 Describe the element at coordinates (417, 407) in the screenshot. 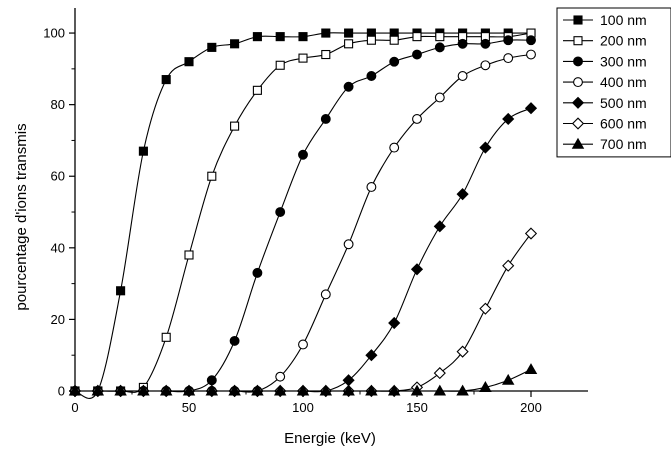

I see `x-tick-label: 150` at that location.